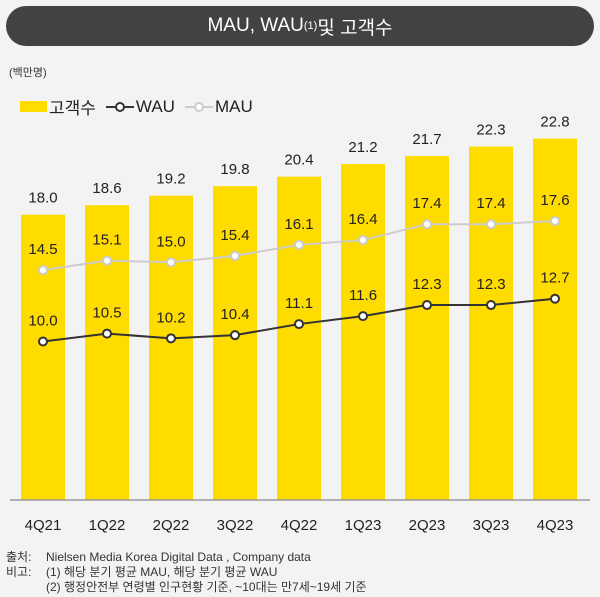 Image resolution: width=600 pixels, height=597 pixels. I want to click on bar-data-label: 18.0, so click(42, 198).